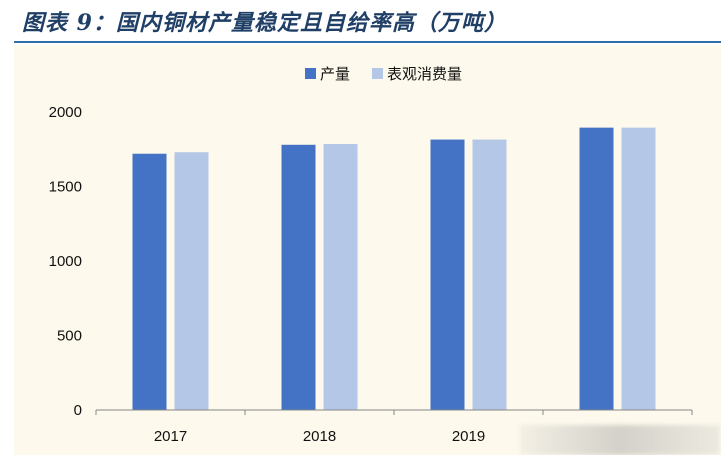  What do you see at coordinates (170, 436) in the screenshot?
I see `x-tick-label: 2017` at bounding box center [170, 436].